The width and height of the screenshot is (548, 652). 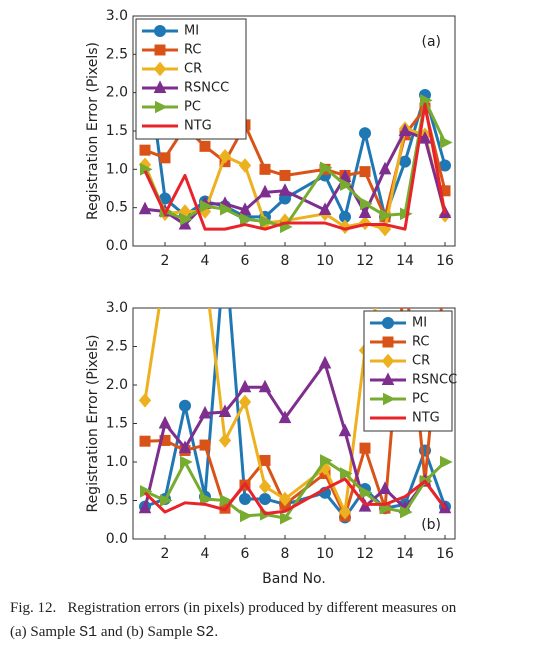 What do you see at coordinates (205, 632) in the screenshot?
I see `caption-sample: S2` at bounding box center [205, 632].